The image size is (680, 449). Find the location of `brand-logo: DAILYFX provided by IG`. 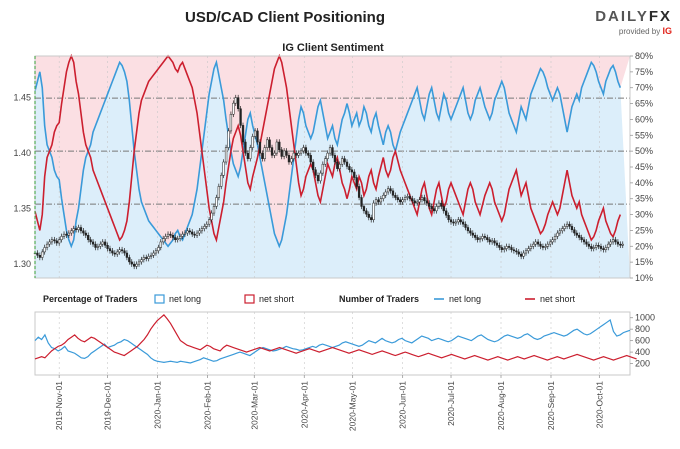

brand-logo: DAILYFX provided by IG is located at coordinates (626, 22).